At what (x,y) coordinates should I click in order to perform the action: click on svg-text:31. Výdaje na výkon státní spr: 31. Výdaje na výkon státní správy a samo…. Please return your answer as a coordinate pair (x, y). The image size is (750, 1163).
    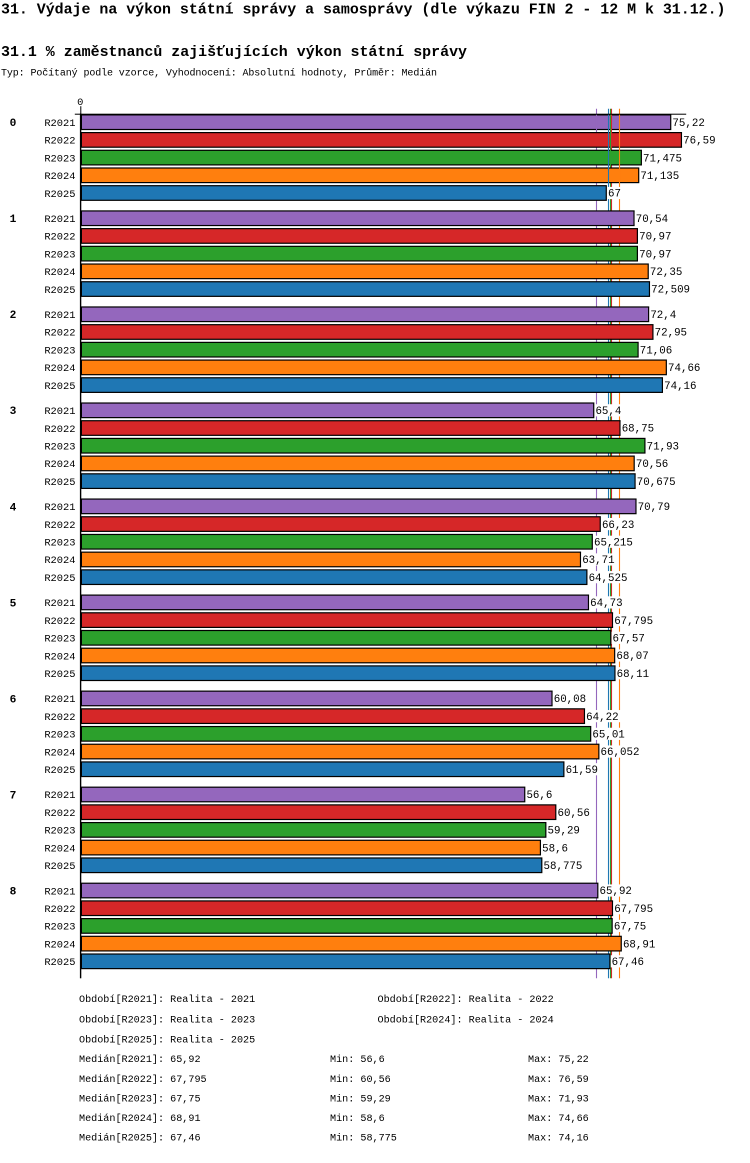
    Looking at the image, I should click on (363, 10).